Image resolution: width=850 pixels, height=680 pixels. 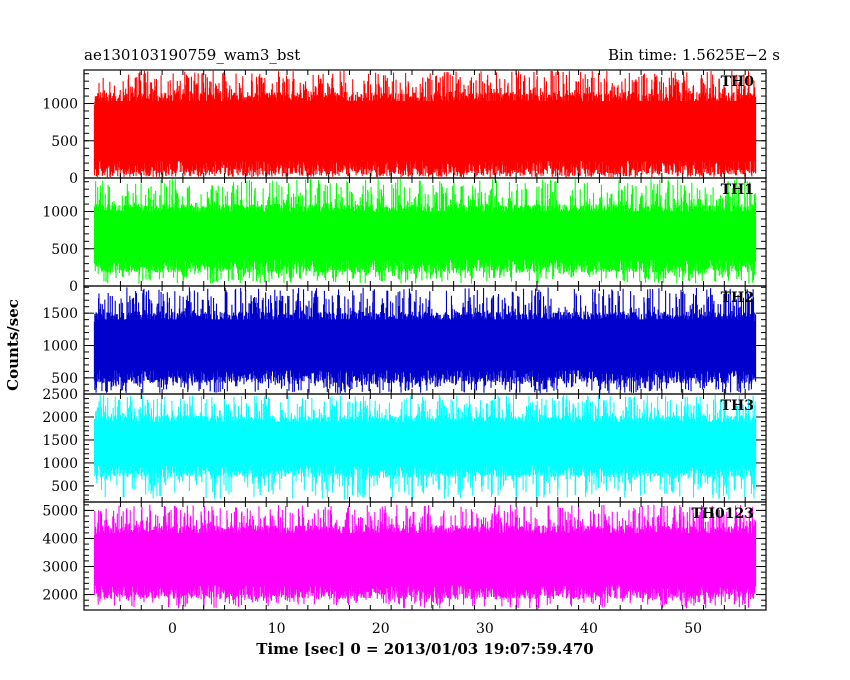 I want to click on panel-th3: 500 1000 1500 2000 2500 TH3, so click(x=404, y=445).